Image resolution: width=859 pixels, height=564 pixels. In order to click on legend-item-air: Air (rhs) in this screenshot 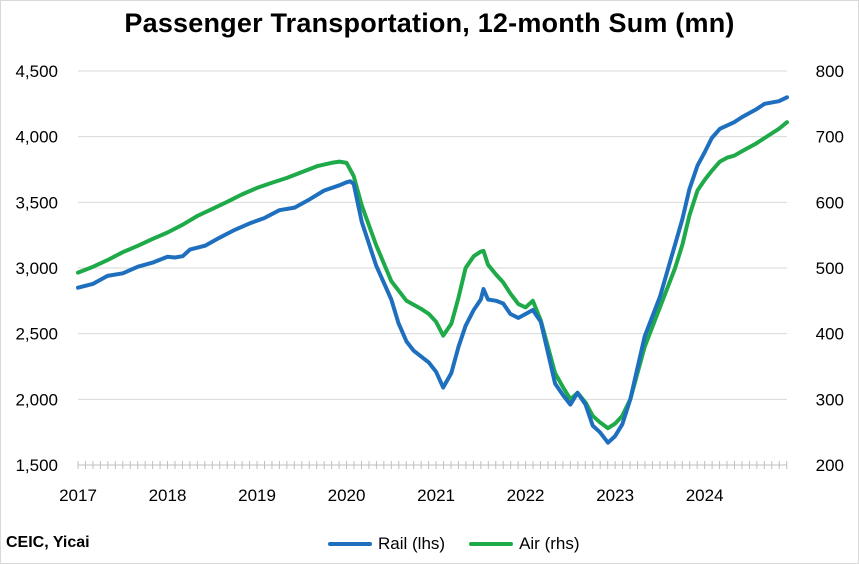, I will do `click(524, 544)`.